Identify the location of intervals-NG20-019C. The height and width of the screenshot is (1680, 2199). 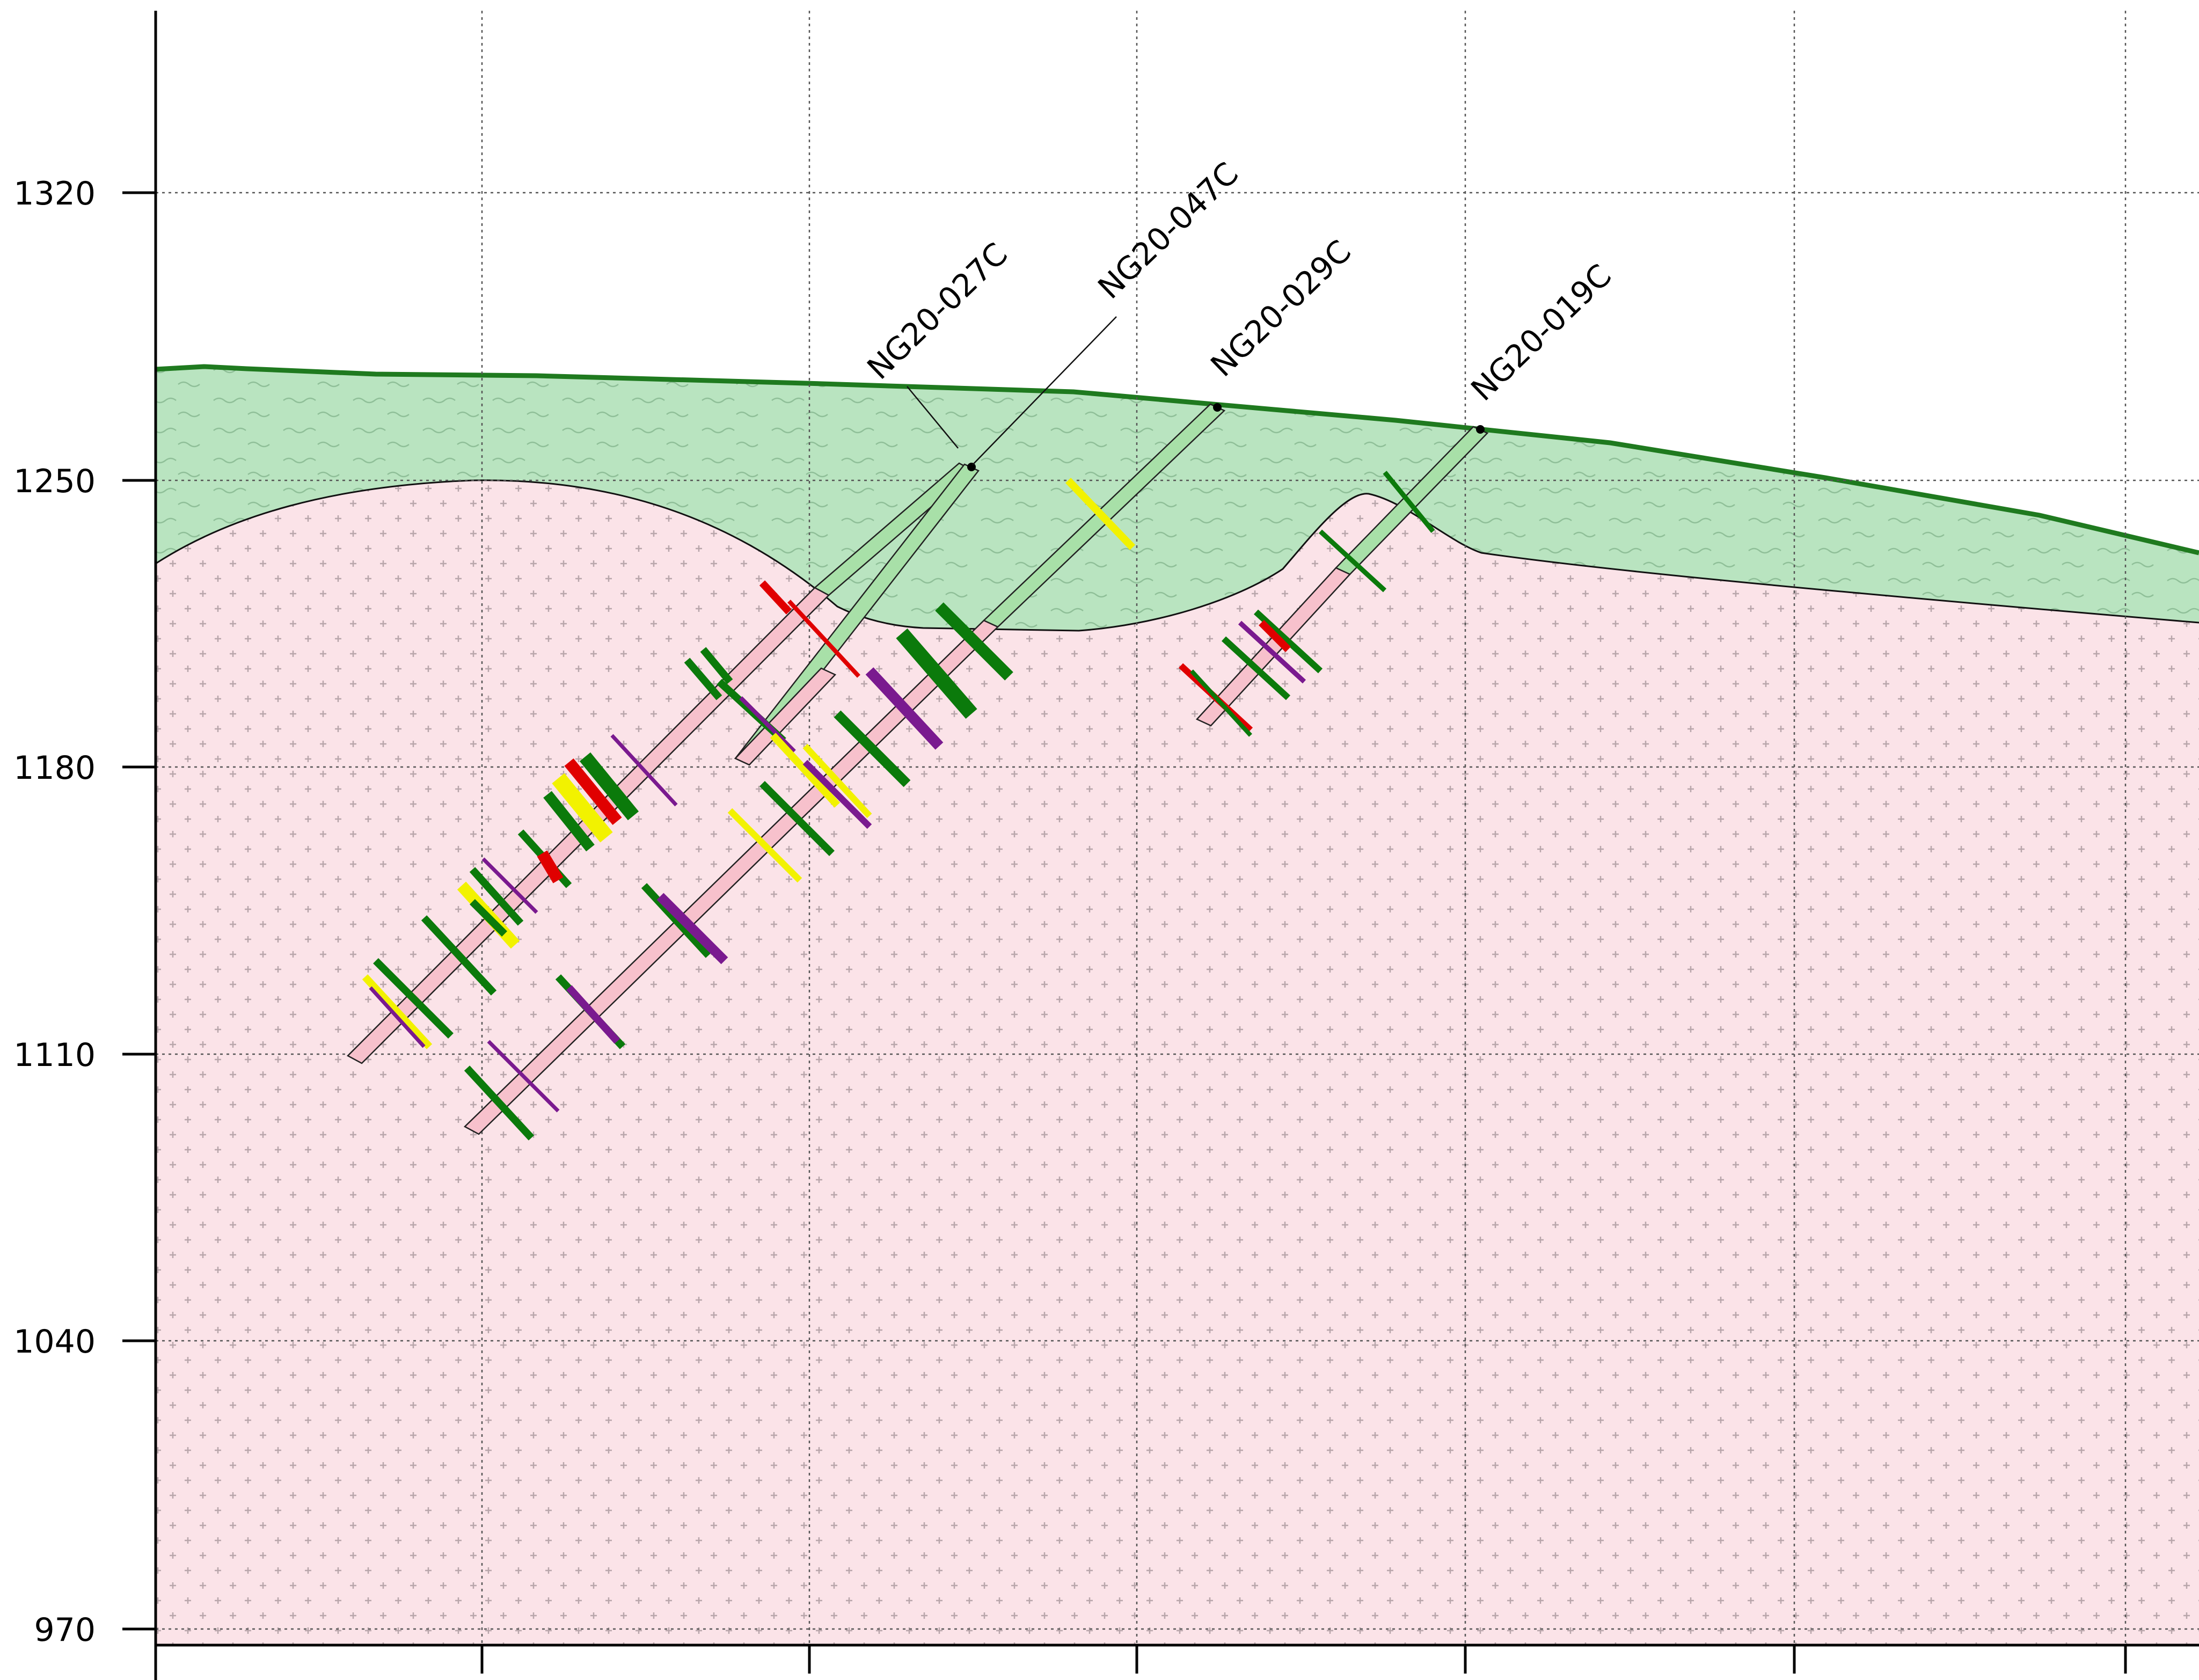
(1306, 604).